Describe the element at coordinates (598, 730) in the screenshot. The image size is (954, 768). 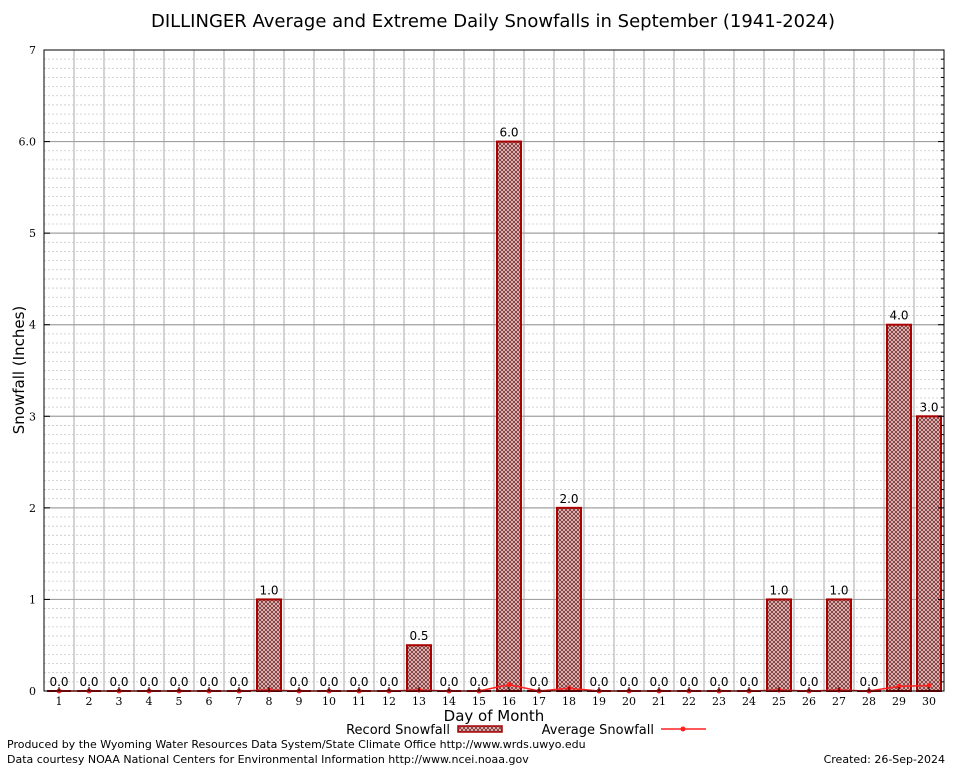
I see `legend-average-label: Average Snowfall` at that location.